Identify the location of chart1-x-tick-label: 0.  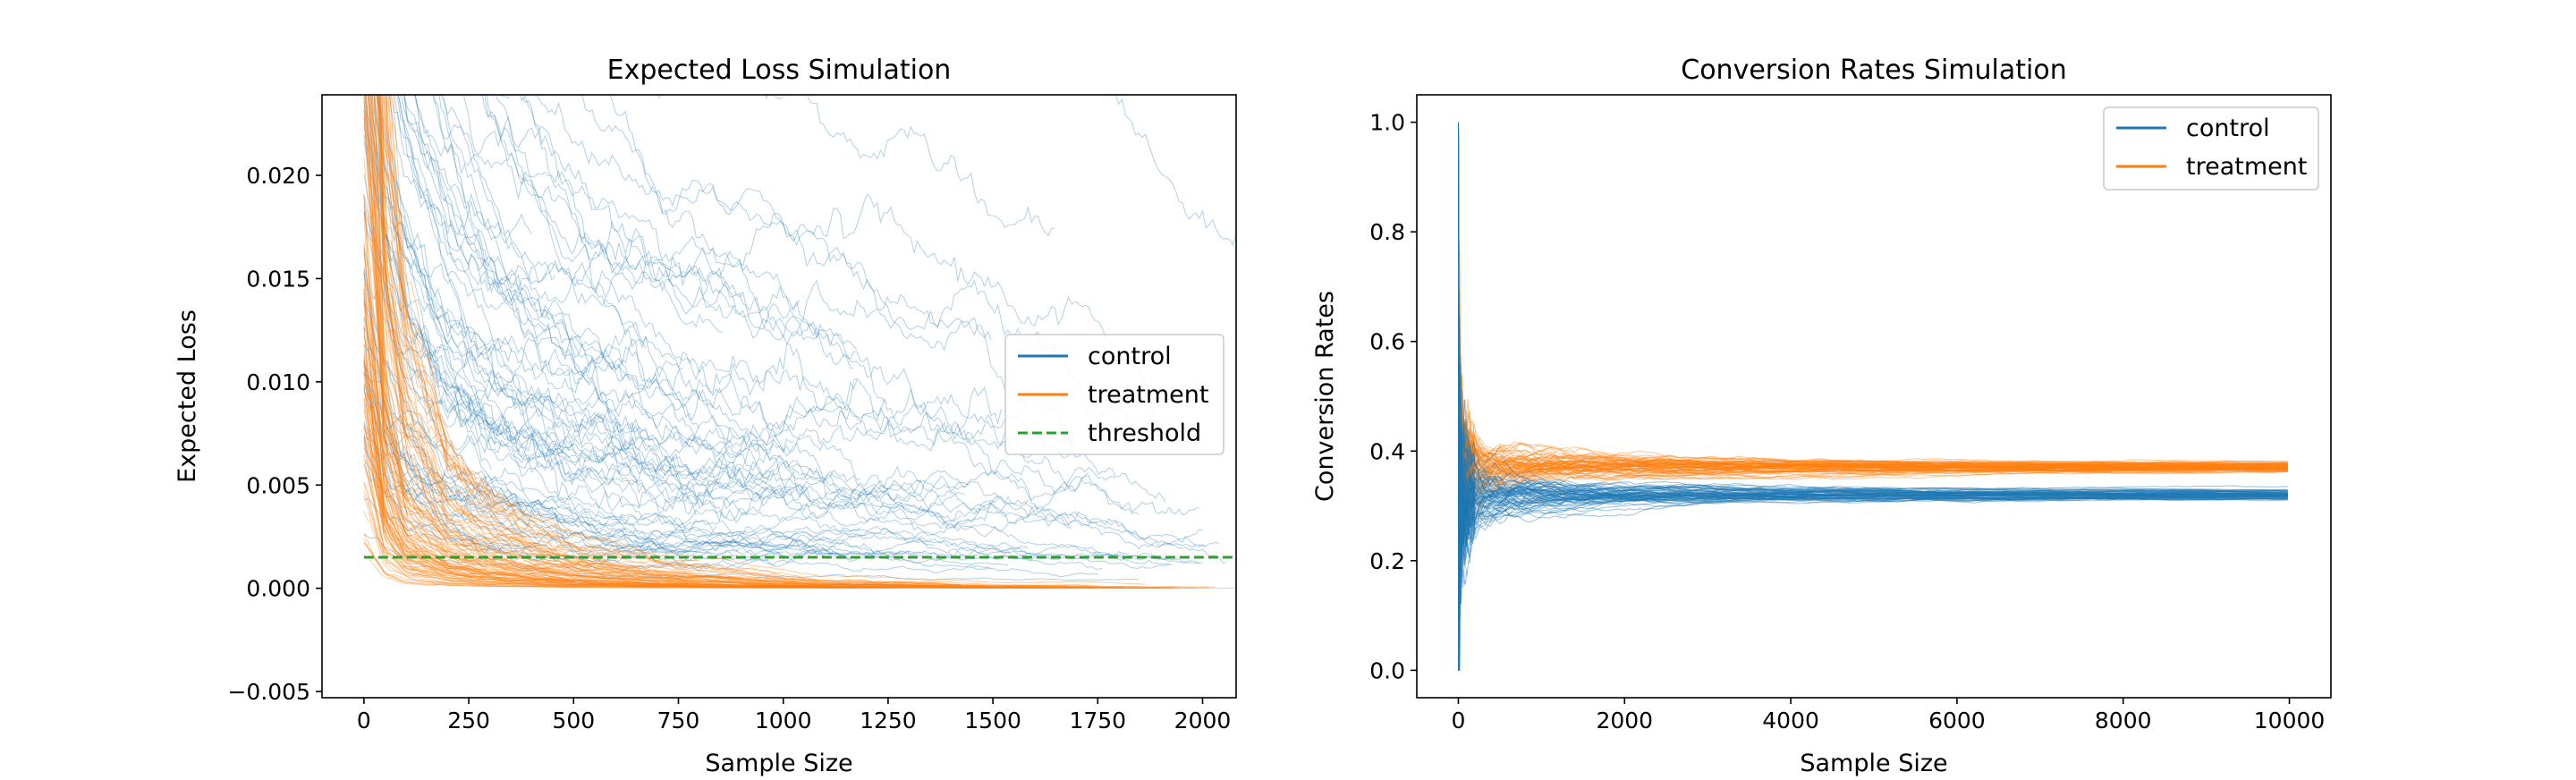
(1459, 720).